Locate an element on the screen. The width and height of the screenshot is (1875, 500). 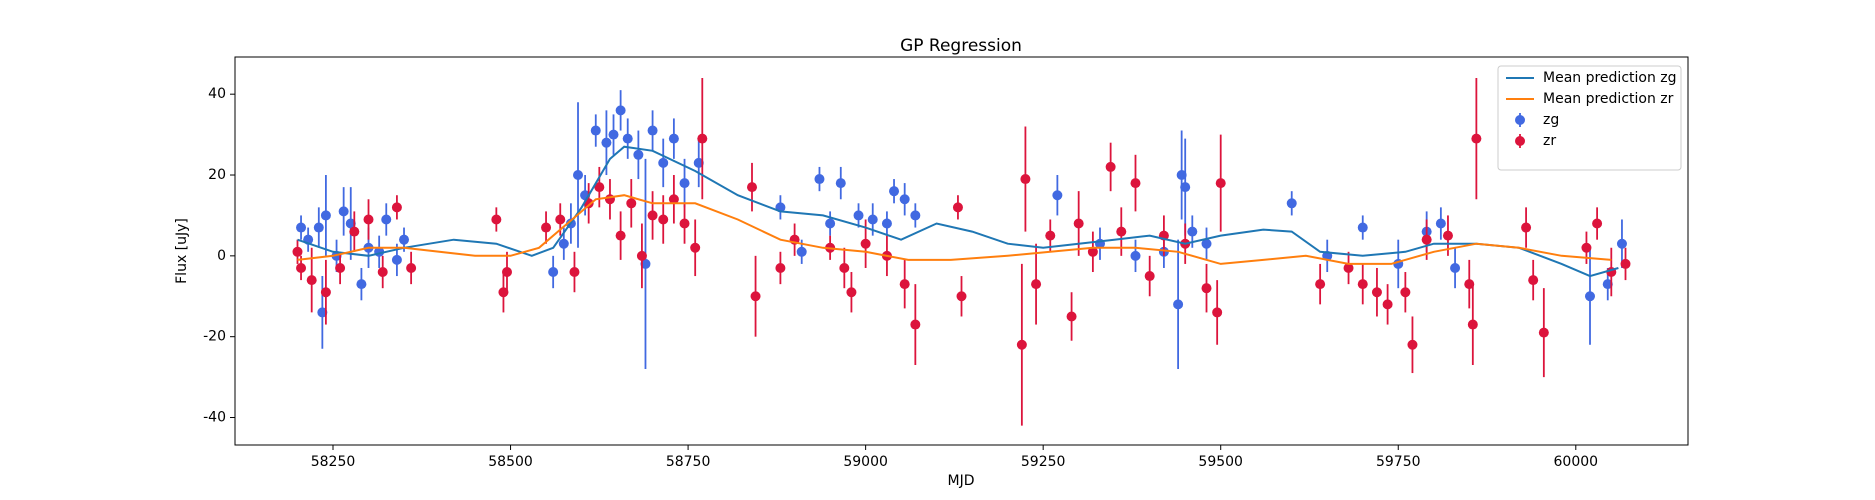
x-tick-label: 59000 is located at coordinates (865, 462).